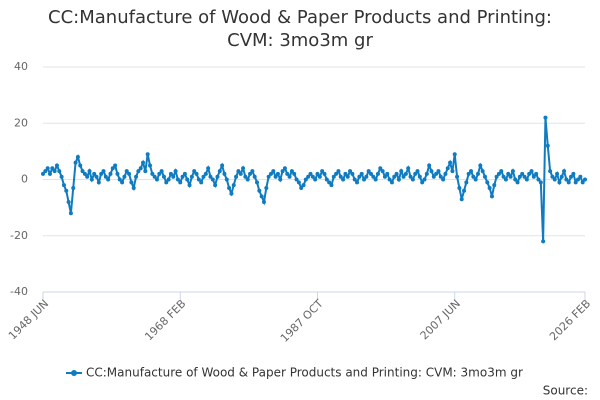 The image size is (600, 400). I want to click on source: Source:, so click(565, 391).